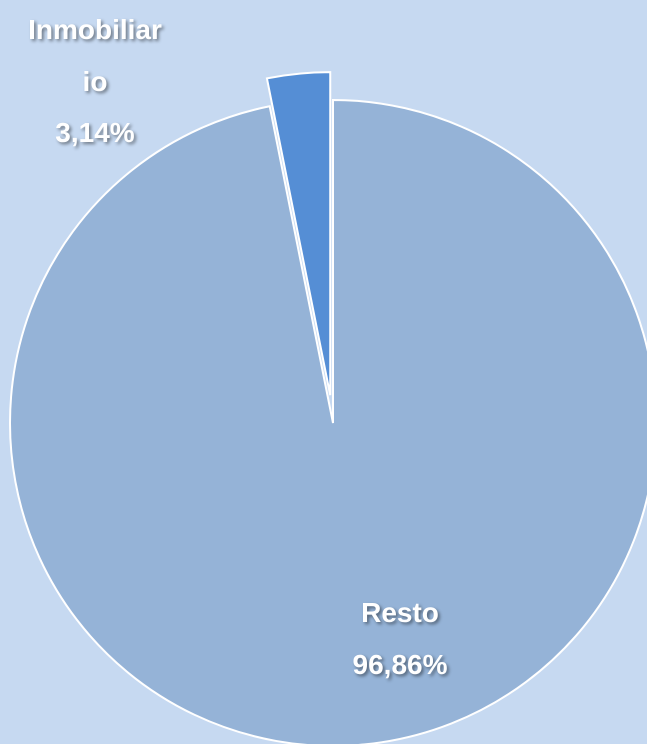 The height and width of the screenshot is (744, 647). What do you see at coordinates (400, 612) in the screenshot?
I see `slice-category-label: Resto` at bounding box center [400, 612].